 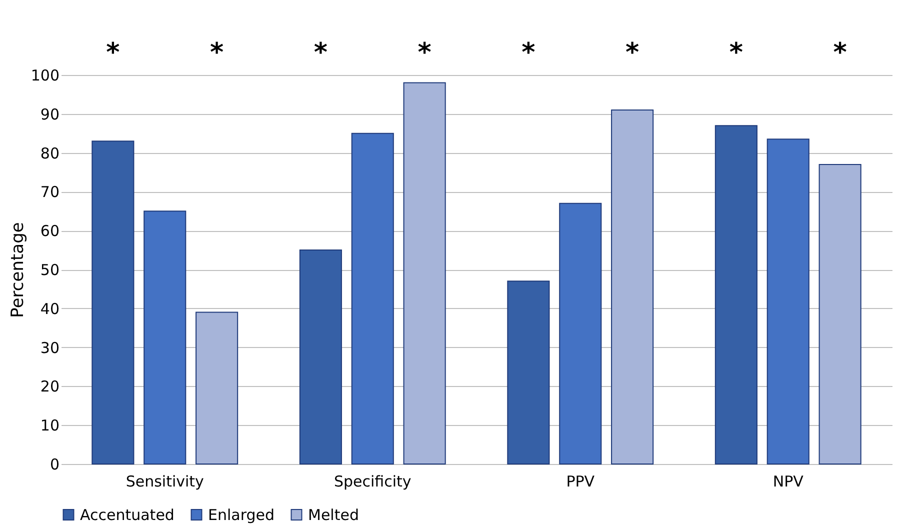 I want to click on y-tick-label: 40, so click(x=50, y=309).